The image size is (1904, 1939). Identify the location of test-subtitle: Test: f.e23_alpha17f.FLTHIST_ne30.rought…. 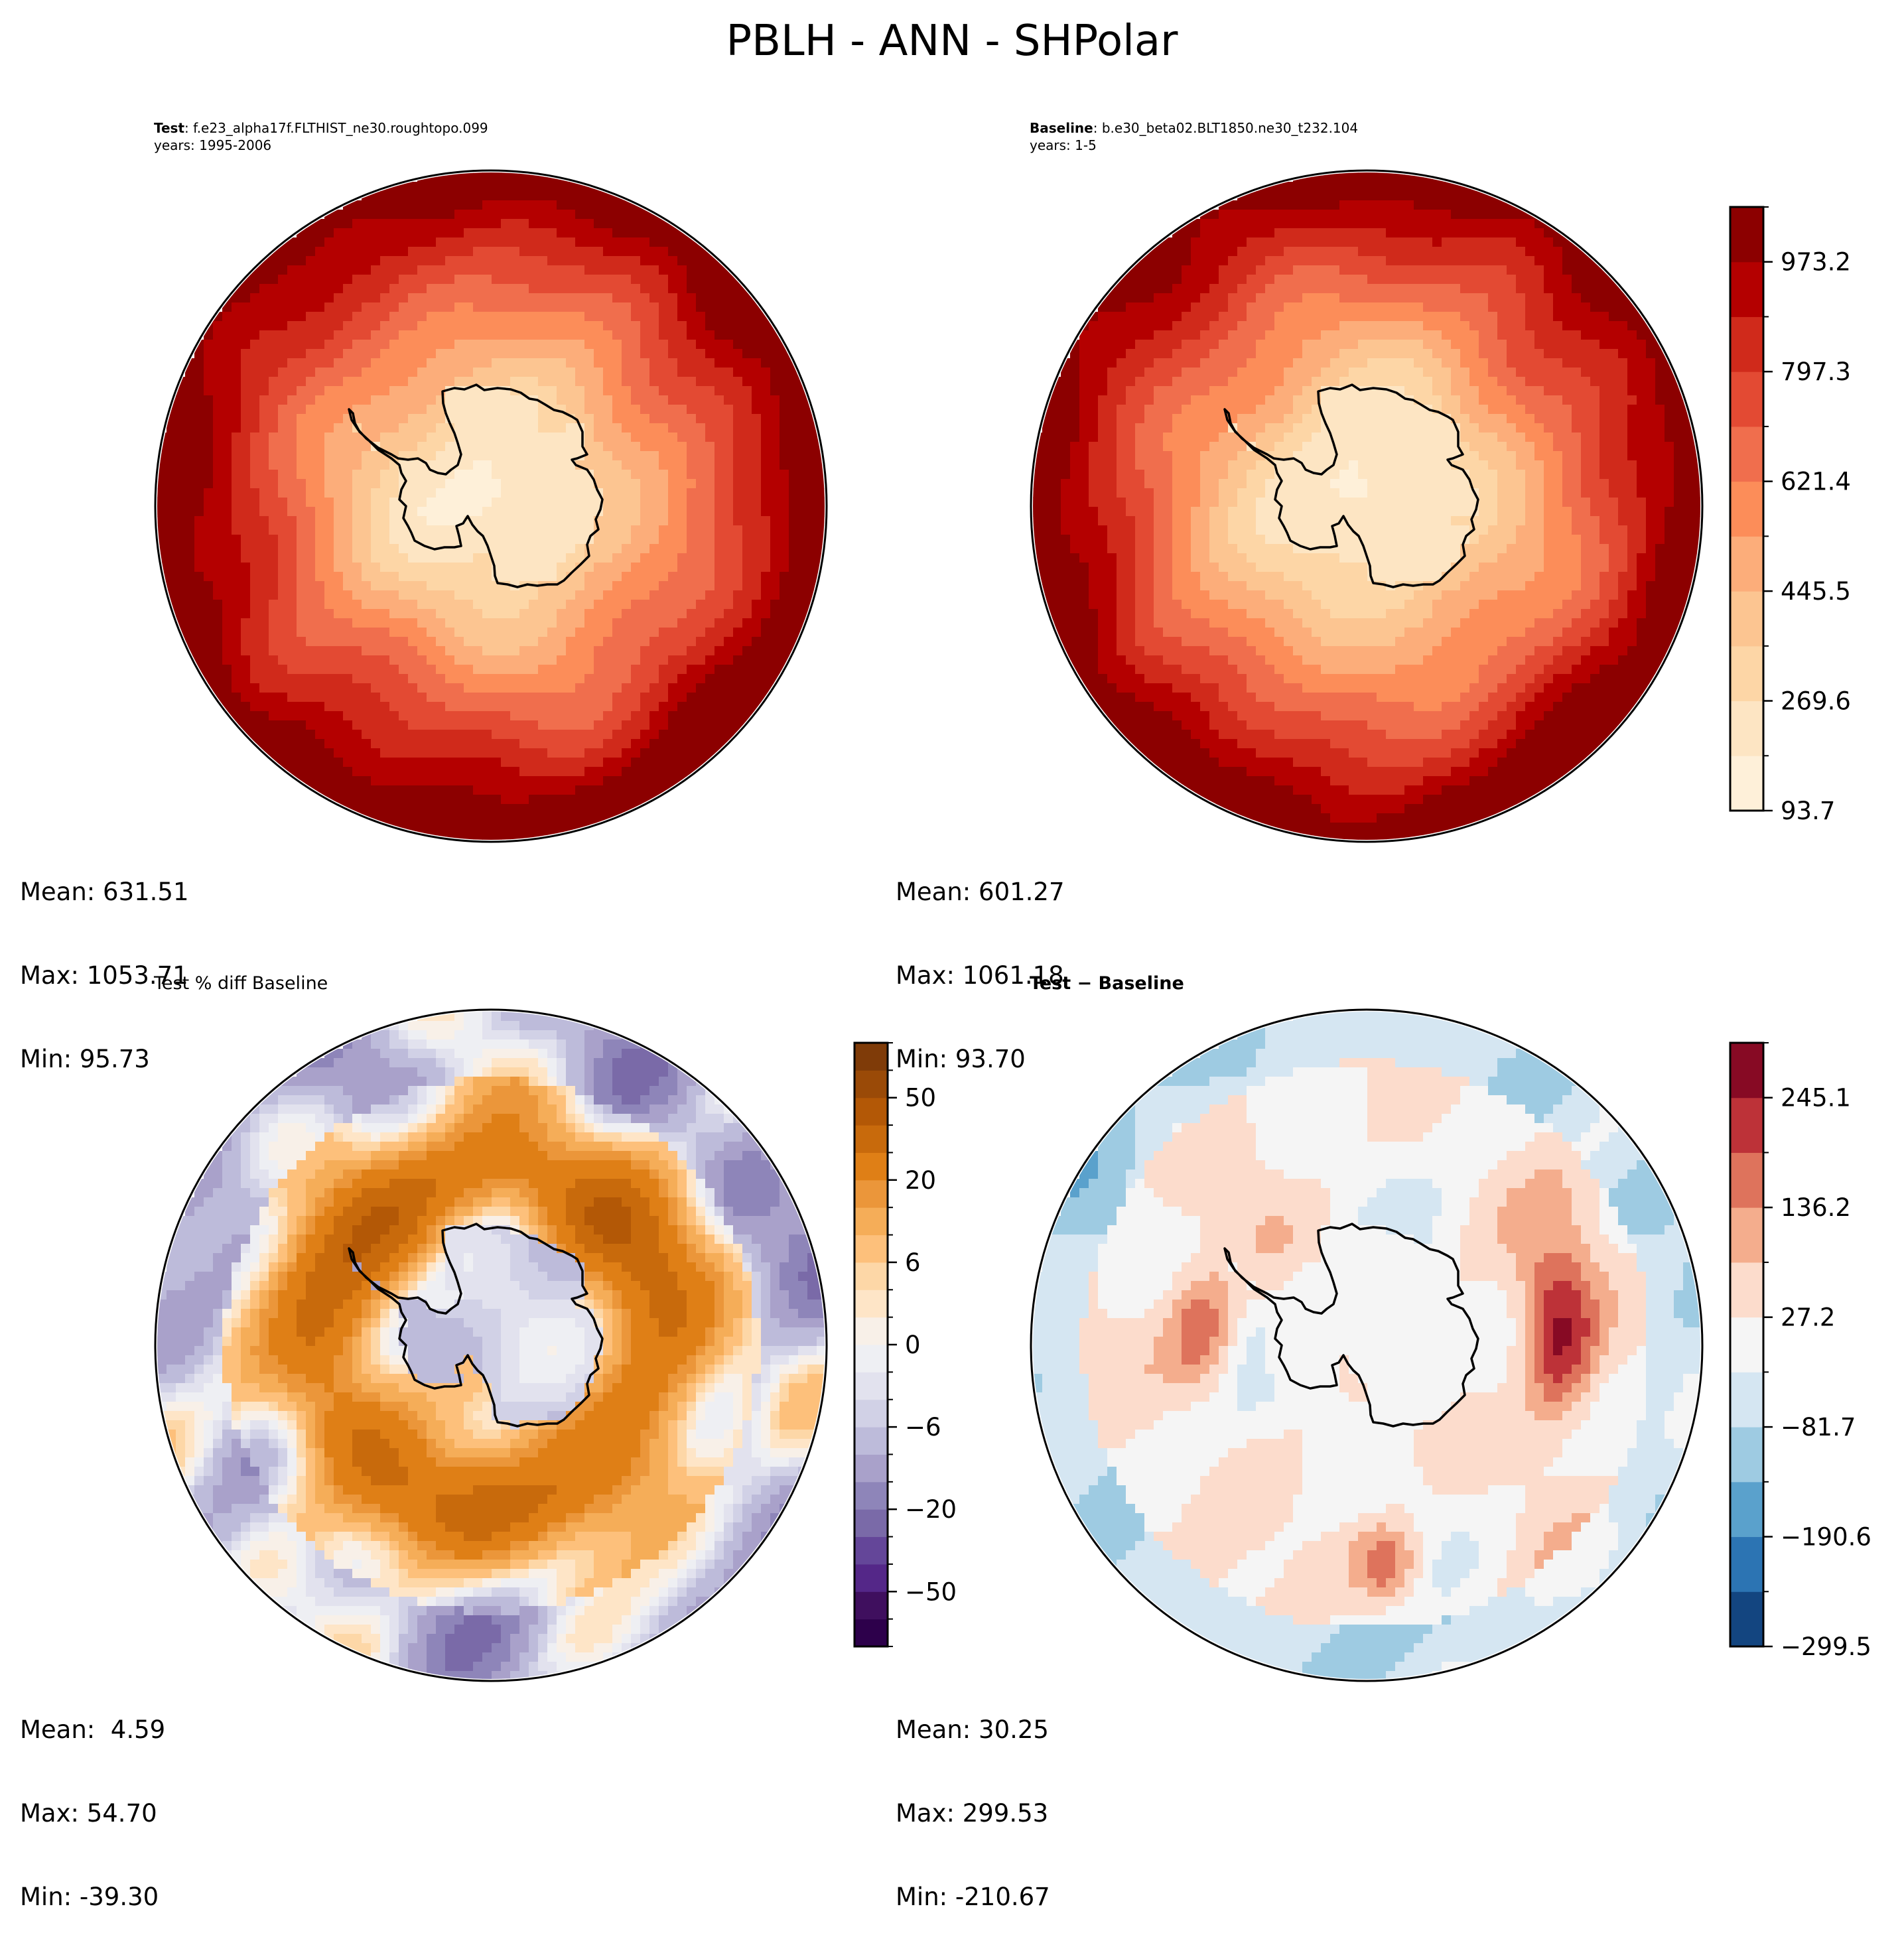
(321, 128).